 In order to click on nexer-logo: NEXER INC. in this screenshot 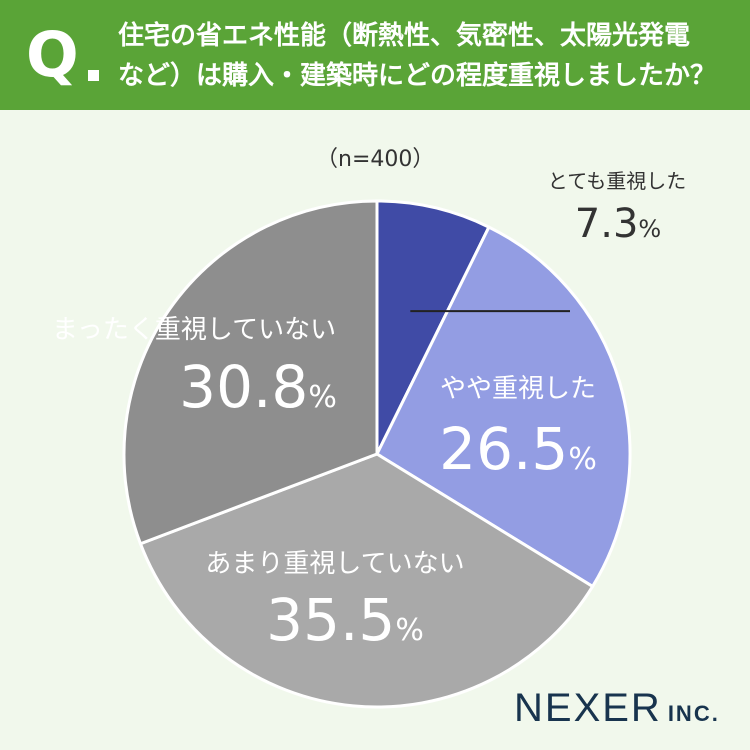, I will do `click(617, 708)`.